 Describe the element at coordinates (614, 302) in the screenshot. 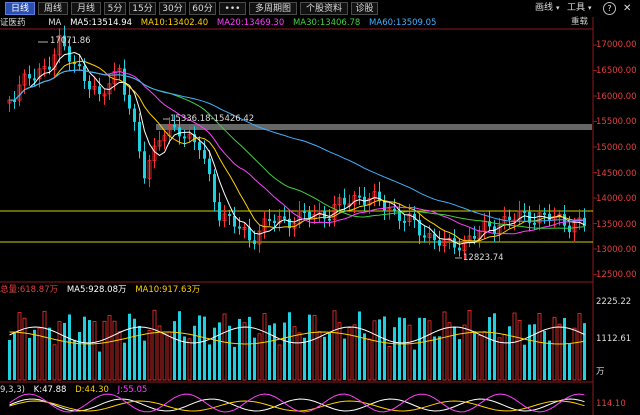

I see `volume-axis-top: 2225.22` at that location.